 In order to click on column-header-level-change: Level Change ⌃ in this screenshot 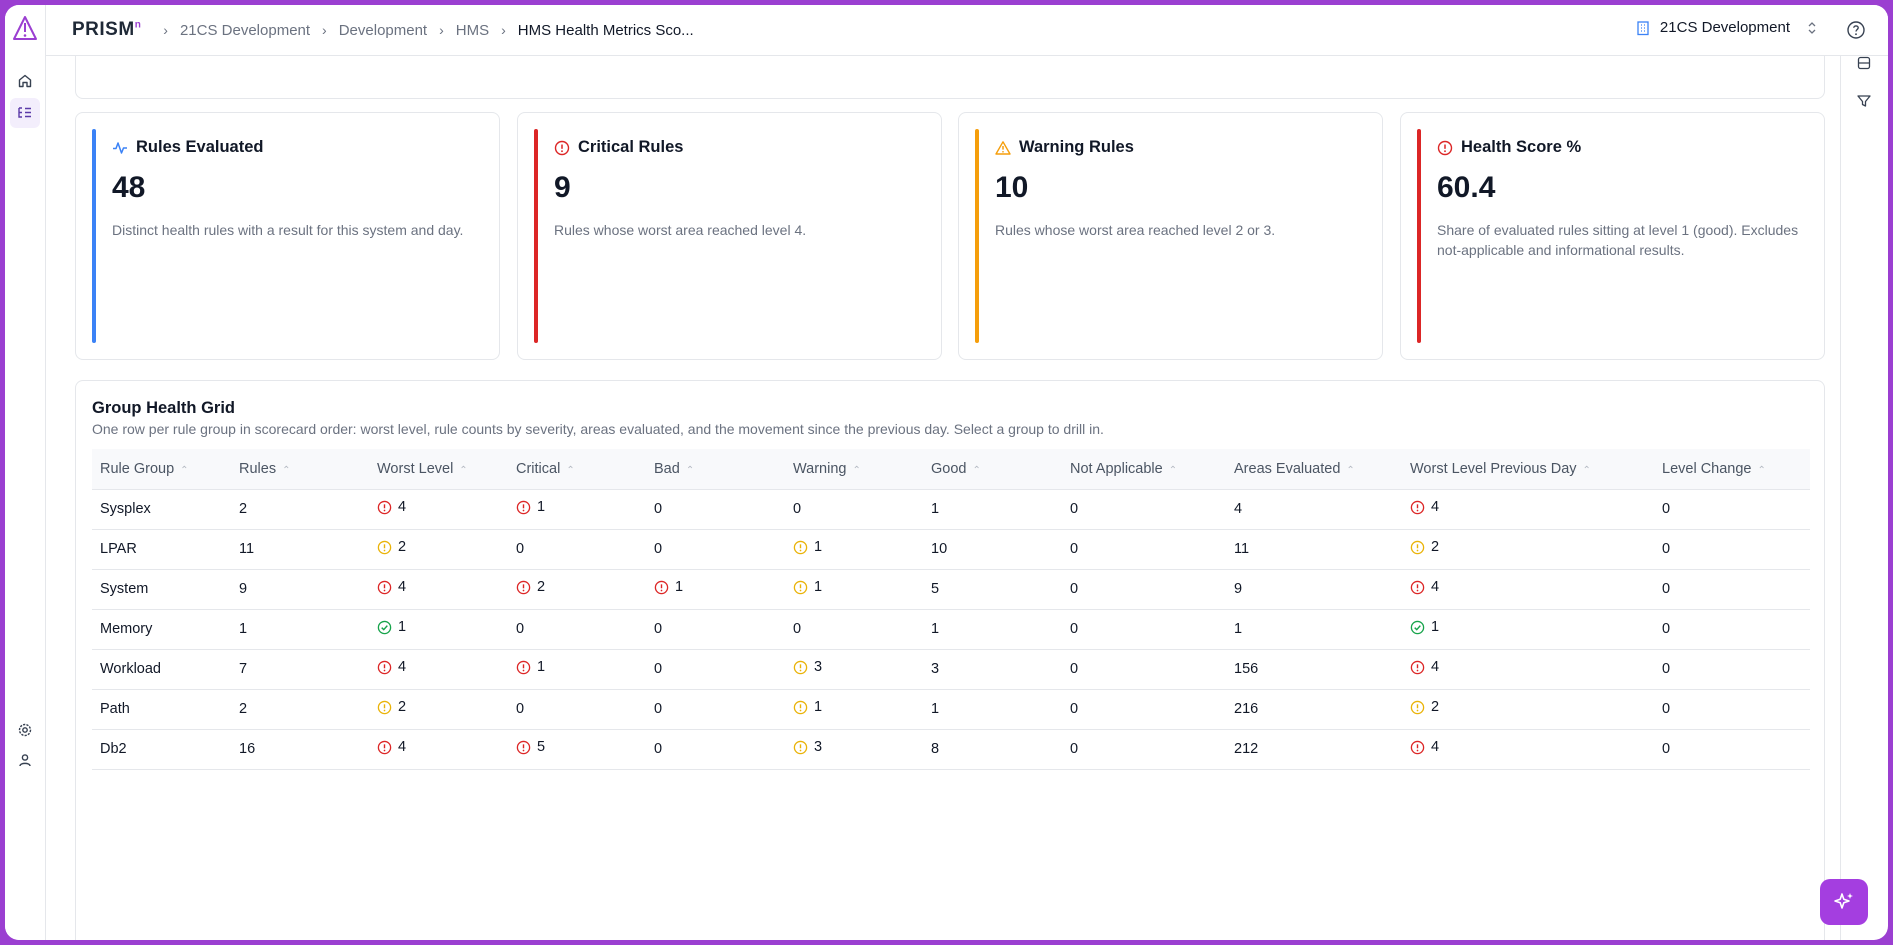, I will do `click(1732, 469)`.